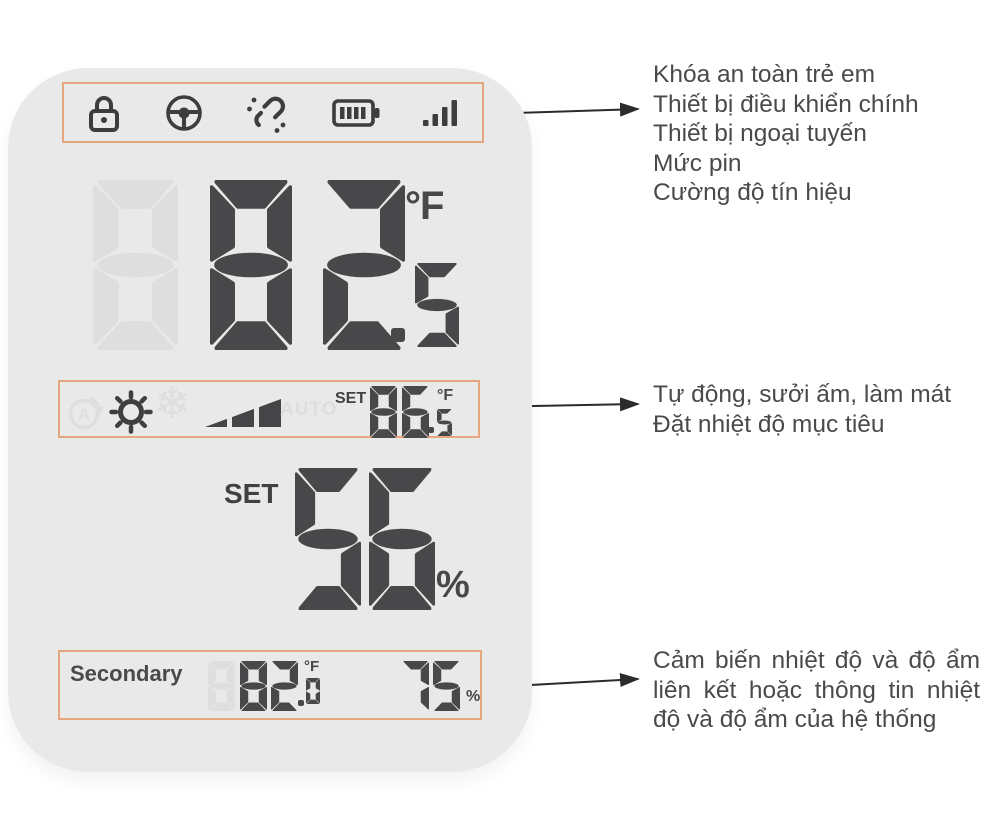 Image resolution: width=1000 pixels, height=817 pixels. What do you see at coordinates (752, 192) in the screenshot?
I see `annotation-line: Cường độ tín hiệu` at bounding box center [752, 192].